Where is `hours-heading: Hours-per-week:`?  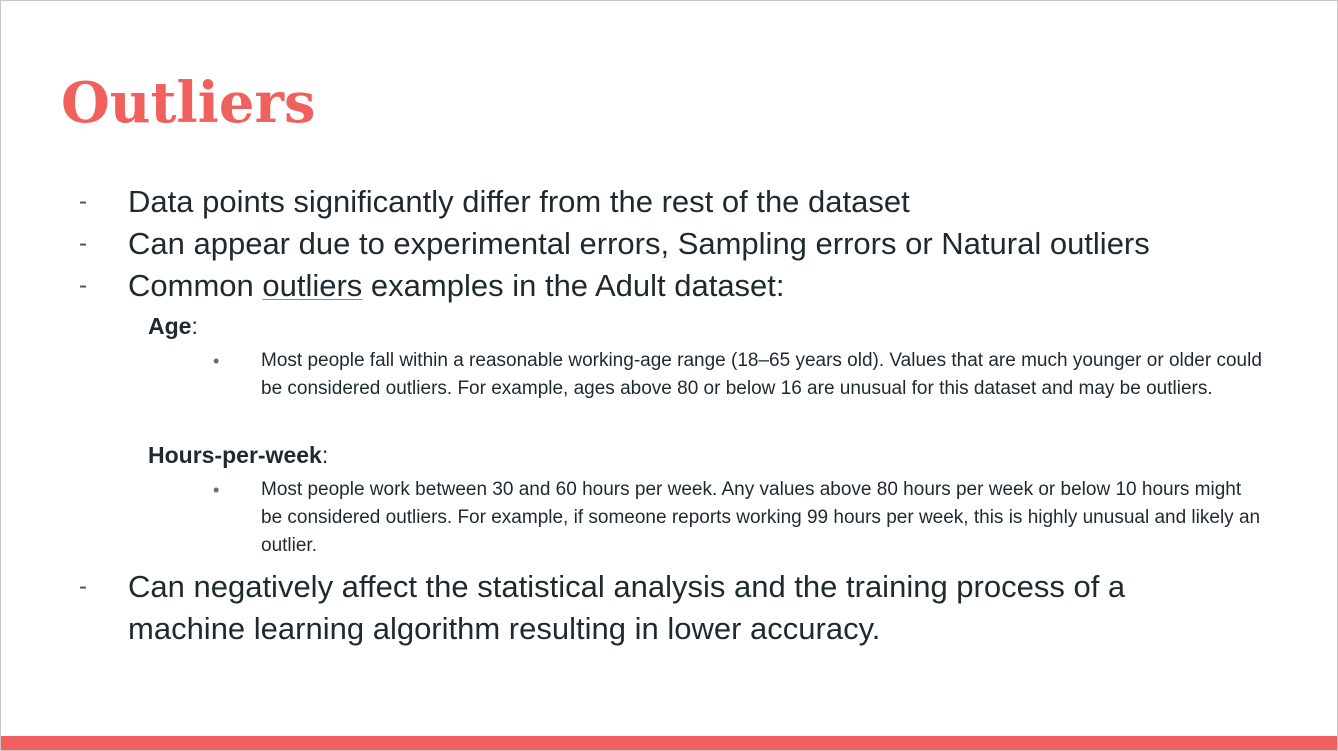 hours-heading: Hours-per-week: is located at coordinates (669, 455).